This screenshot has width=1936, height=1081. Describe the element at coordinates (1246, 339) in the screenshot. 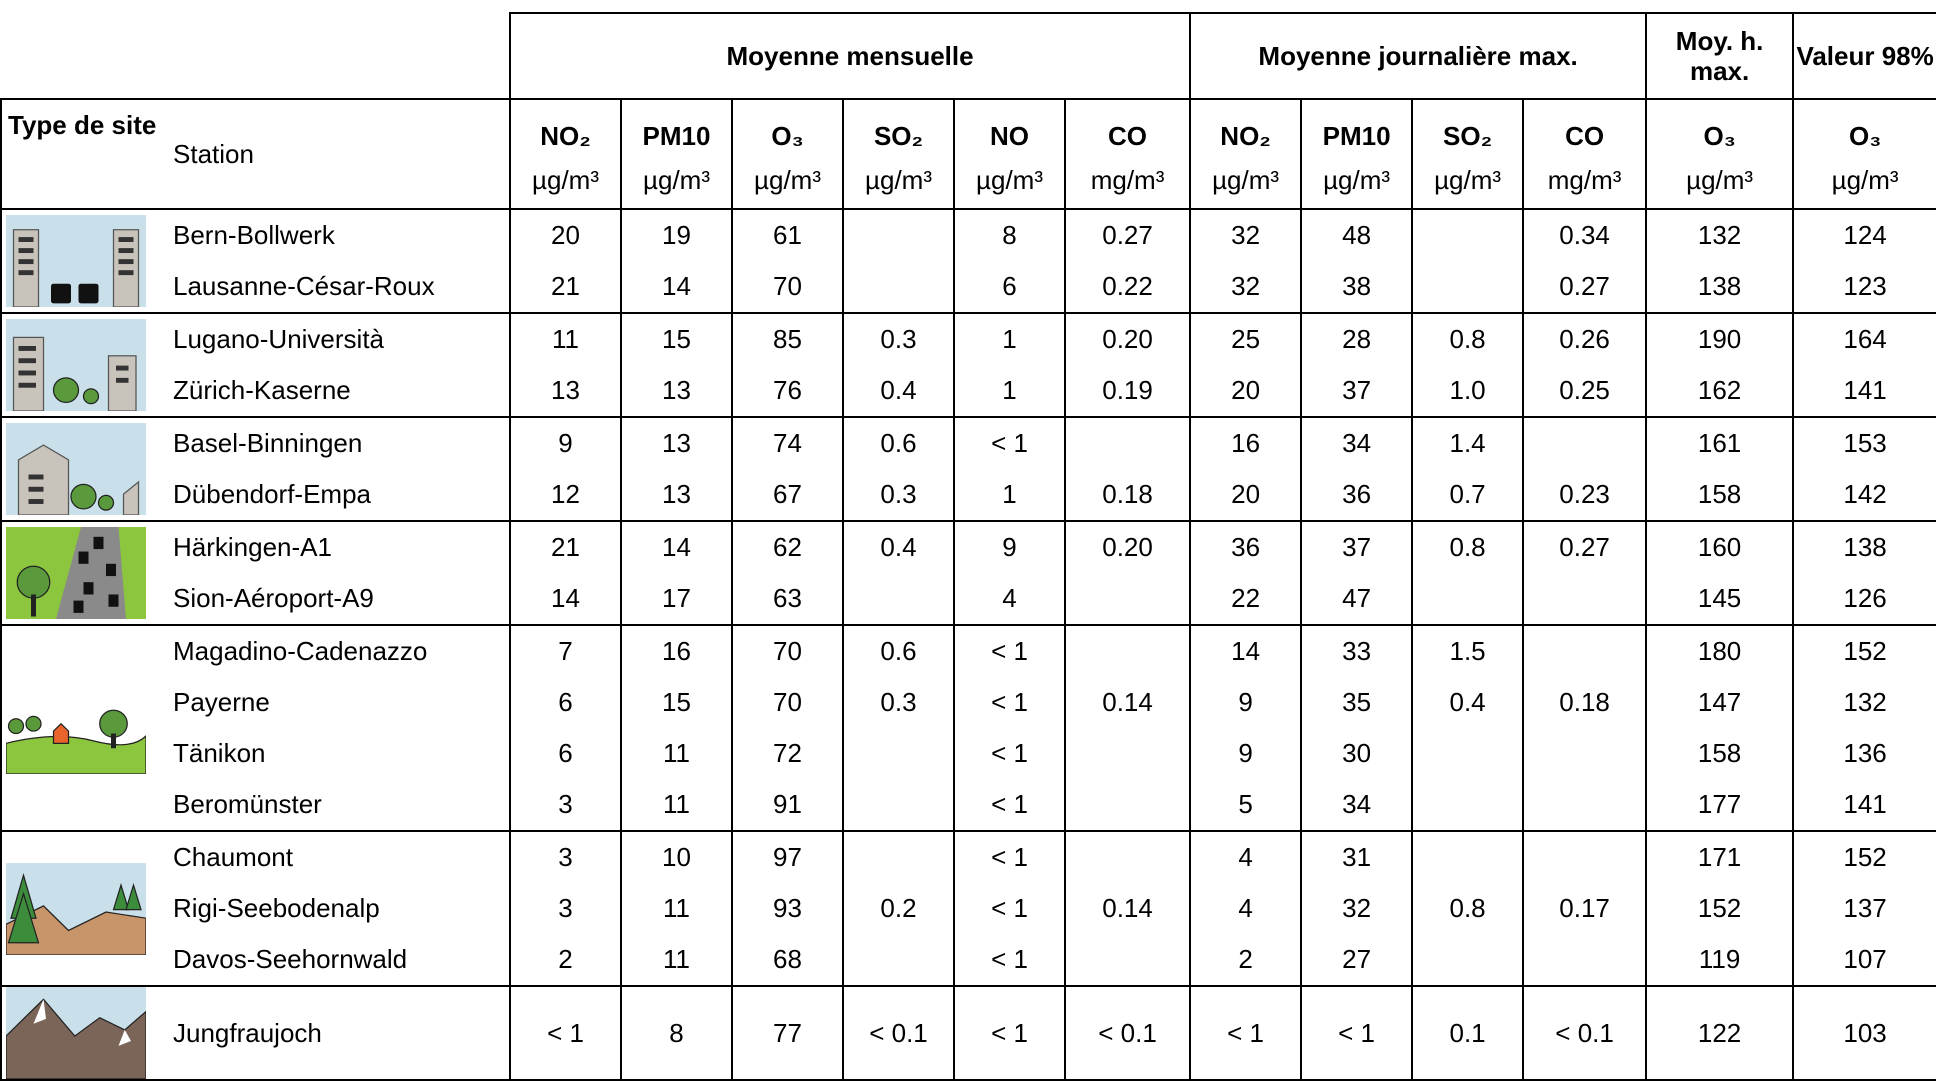

I see `value-cell: 25` at that location.